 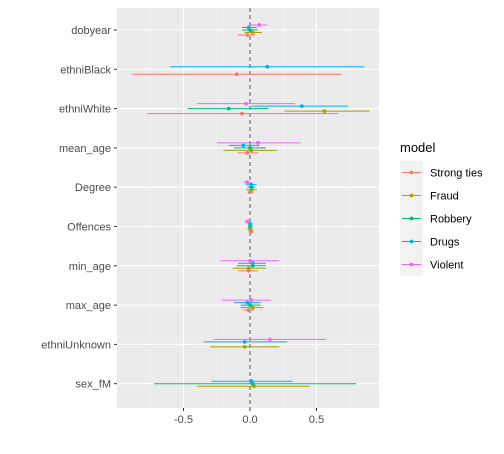 What do you see at coordinates (456, 174) in the screenshot?
I see `legend-label: Strong ties` at bounding box center [456, 174].